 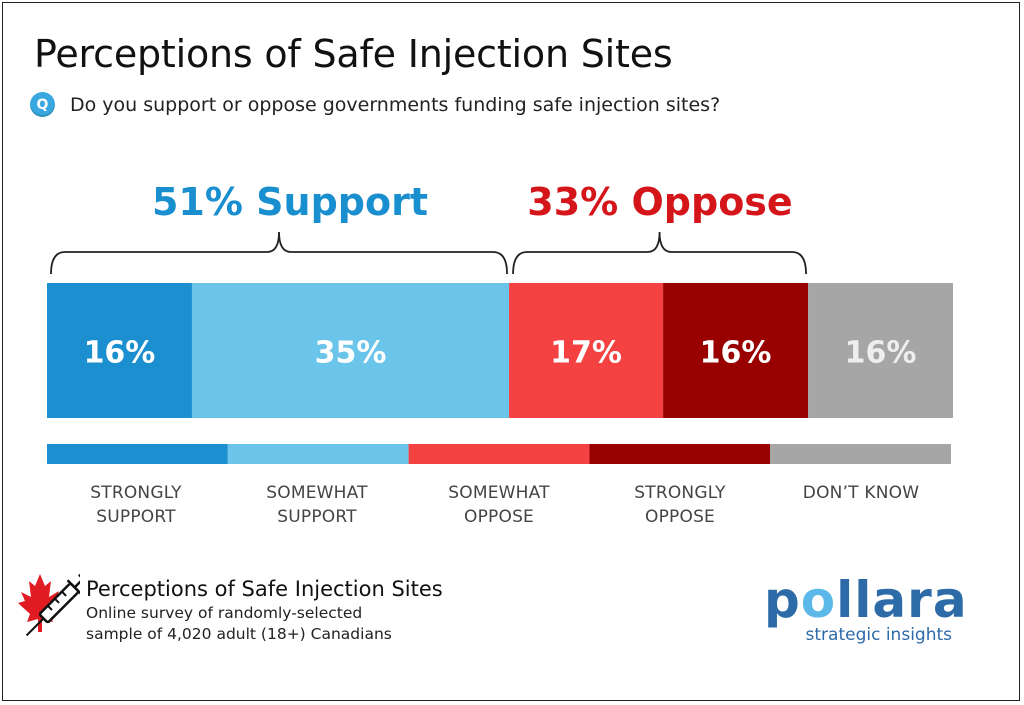 I want to click on source-description: sample of 4,020 adult (18+) Canadians, so click(x=239, y=634).